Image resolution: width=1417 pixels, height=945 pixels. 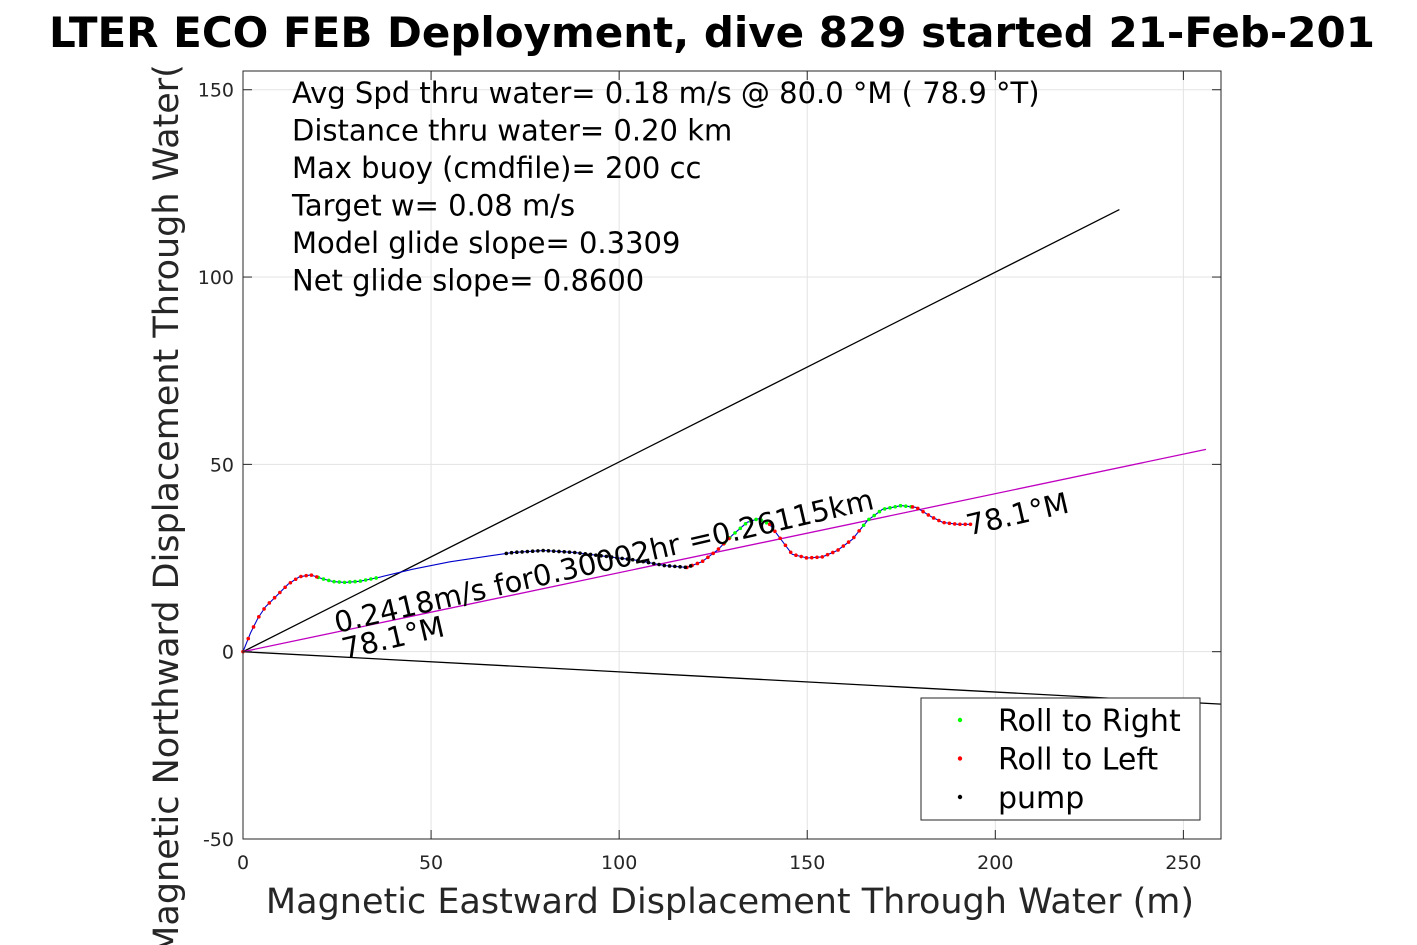 I want to click on x-tick-label: 150, so click(x=807, y=863).